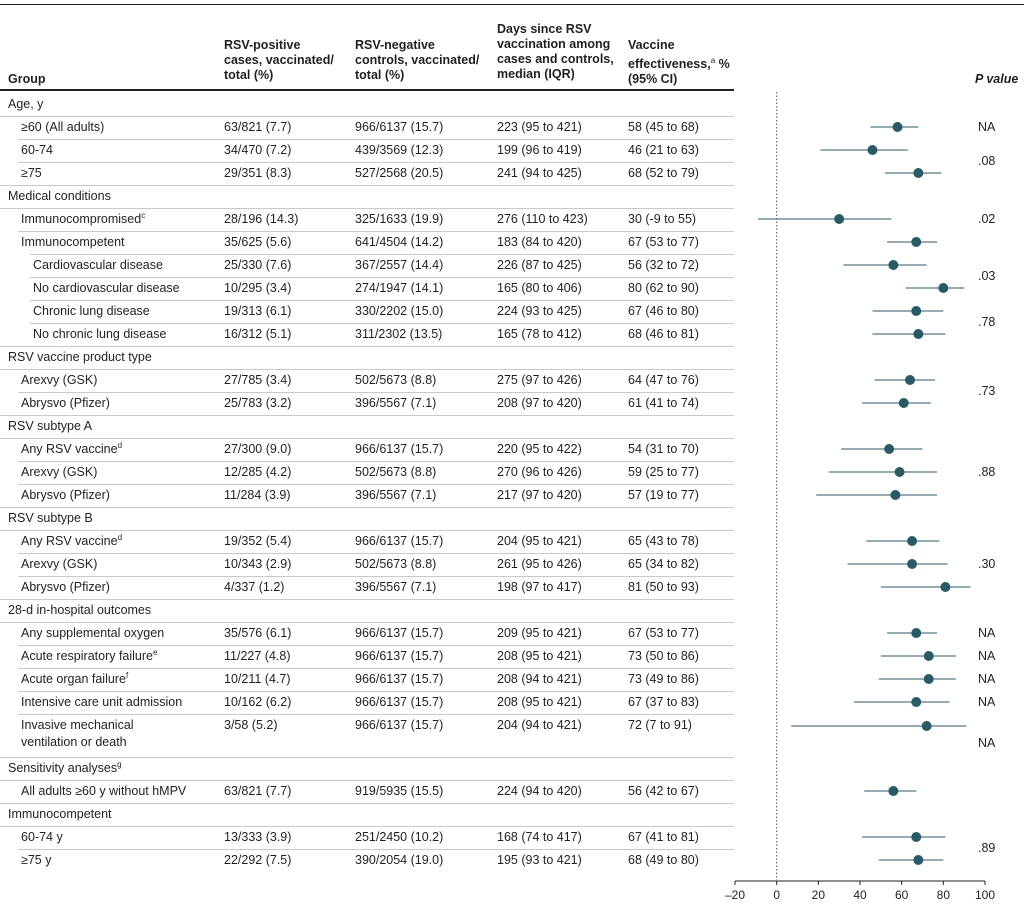  What do you see at coordinates (59, 196) in the screenshot?
I see `row-label: Medical conditions` at bounding box center [59, 196].